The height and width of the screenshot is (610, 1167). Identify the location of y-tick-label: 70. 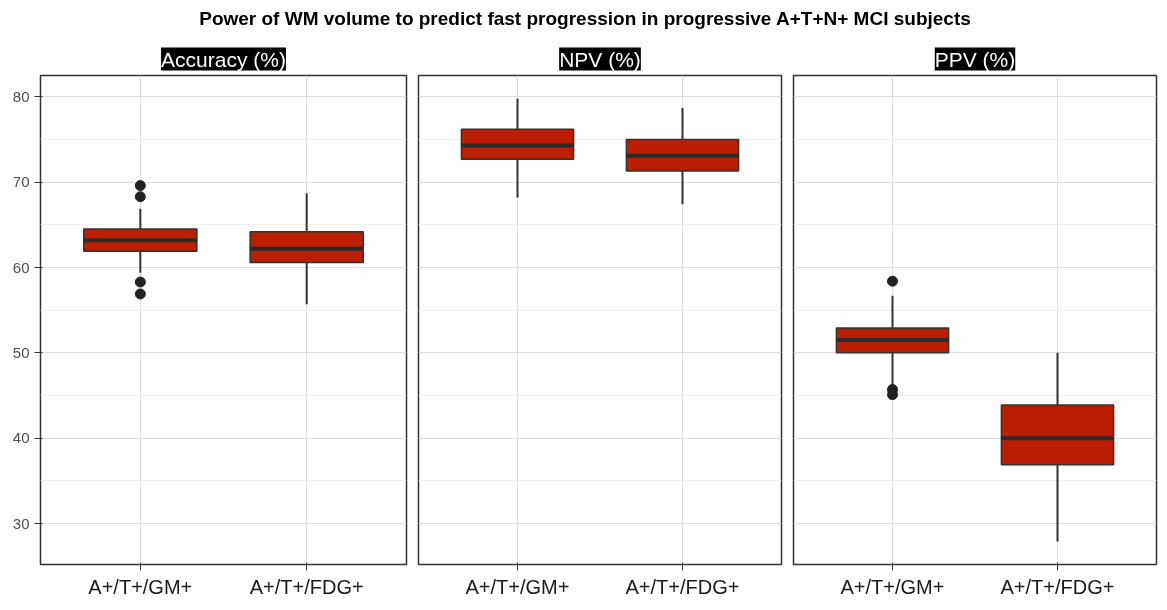
(21, 182).